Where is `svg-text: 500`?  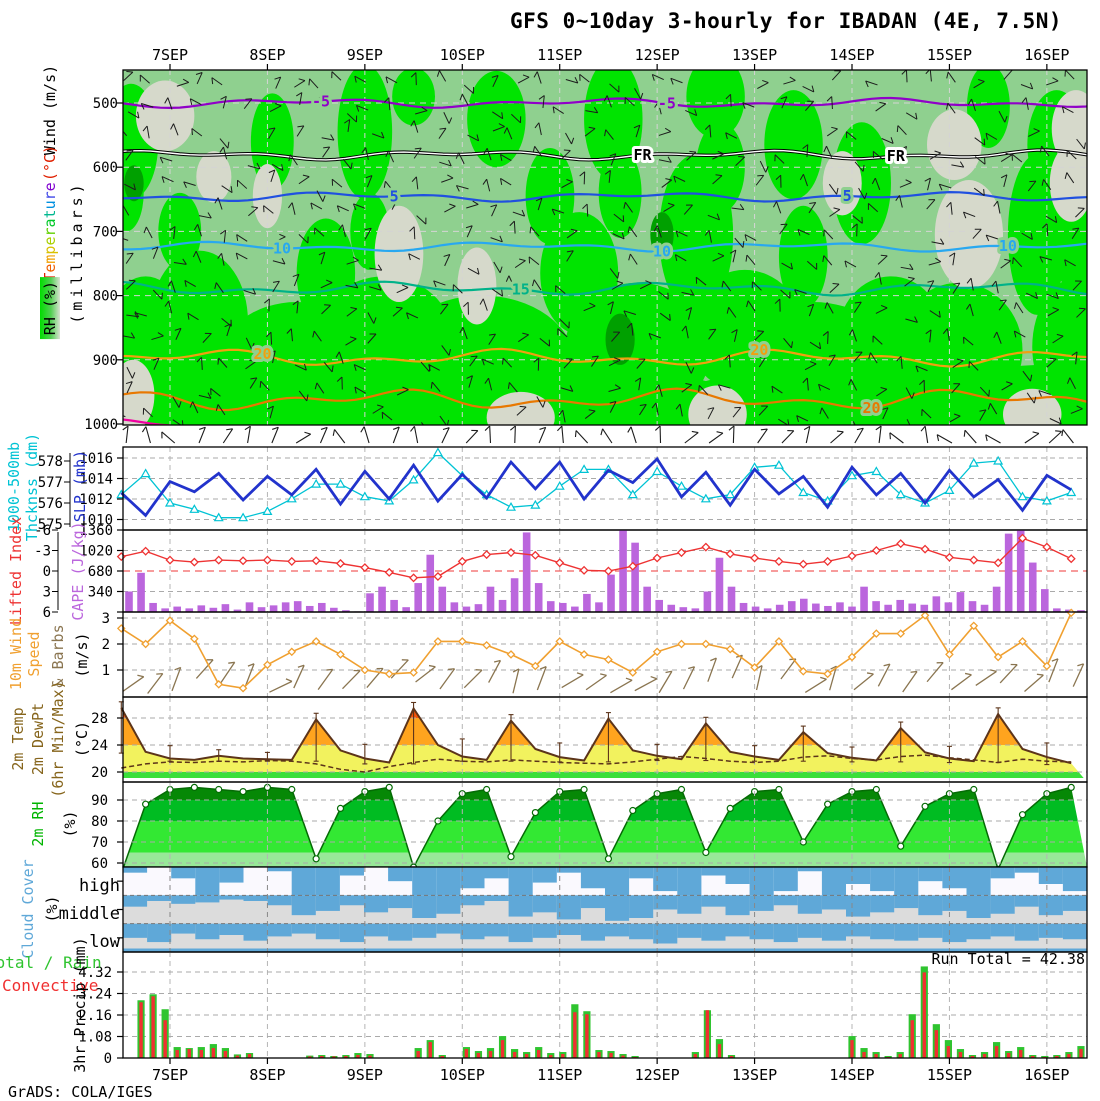
svg-text: 500 is located at coordinates (105, 104).